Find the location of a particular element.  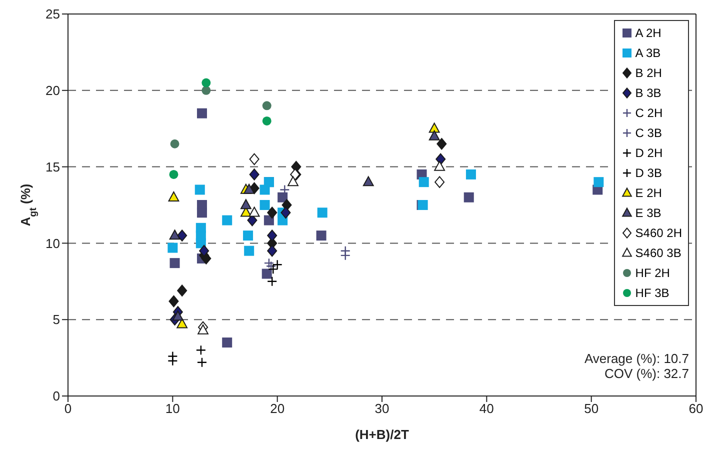

legend-label: A 2H is located at coordinates (648, 33).